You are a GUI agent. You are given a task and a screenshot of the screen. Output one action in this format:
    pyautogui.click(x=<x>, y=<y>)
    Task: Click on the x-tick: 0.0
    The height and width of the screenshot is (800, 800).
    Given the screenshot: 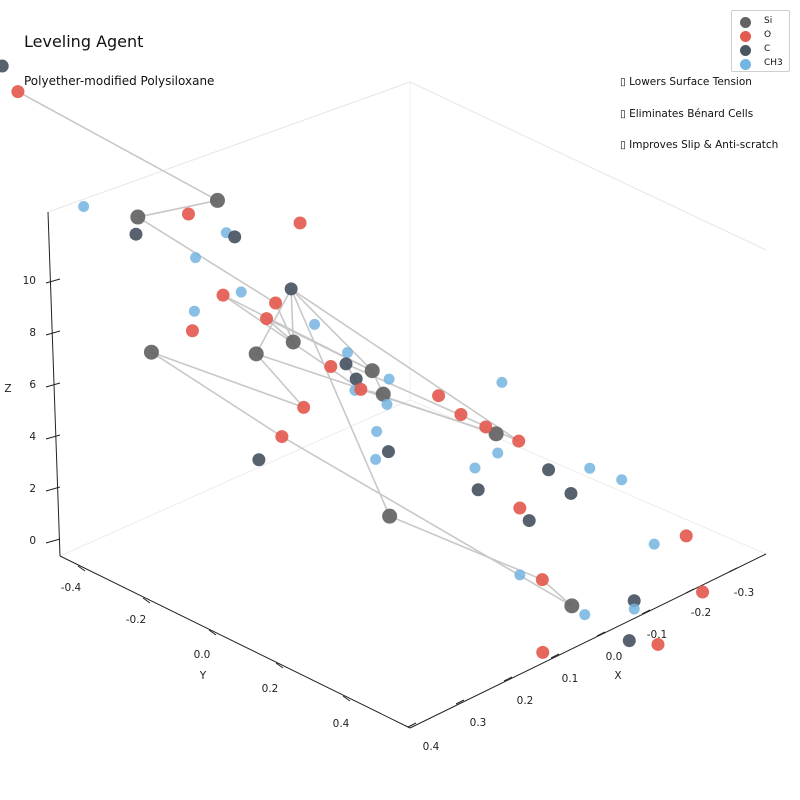 What is the action you would take?
    pyautogui.click(x=609, y=647)
    